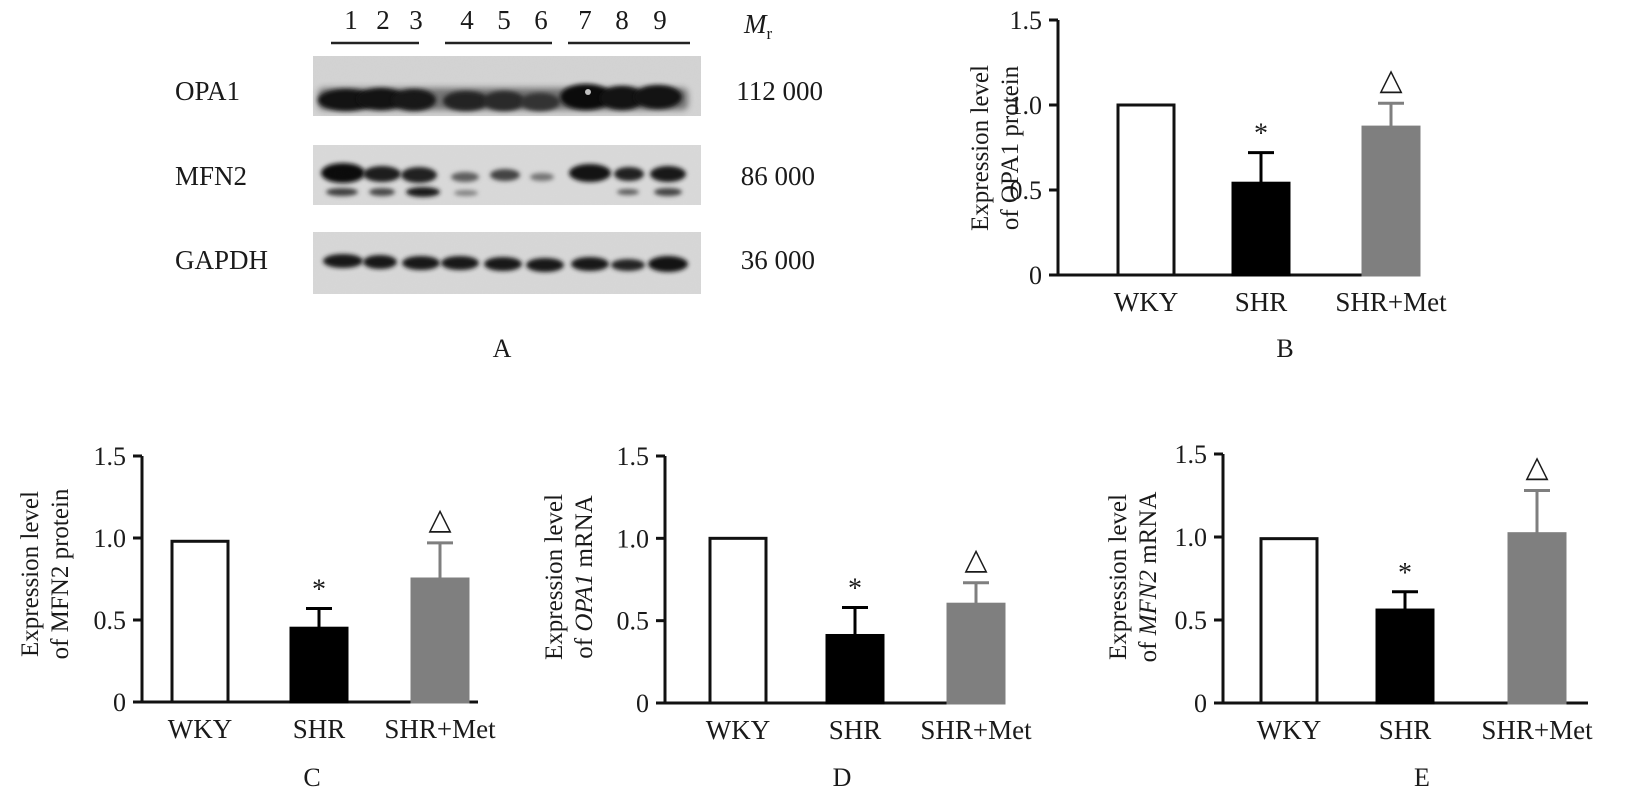 The image size is (1626, 810). What do you see at coordinates (778, 176) in the screenshot?
I see `mr-value-mfn2: 86 000` at bounding box center [778, 176].